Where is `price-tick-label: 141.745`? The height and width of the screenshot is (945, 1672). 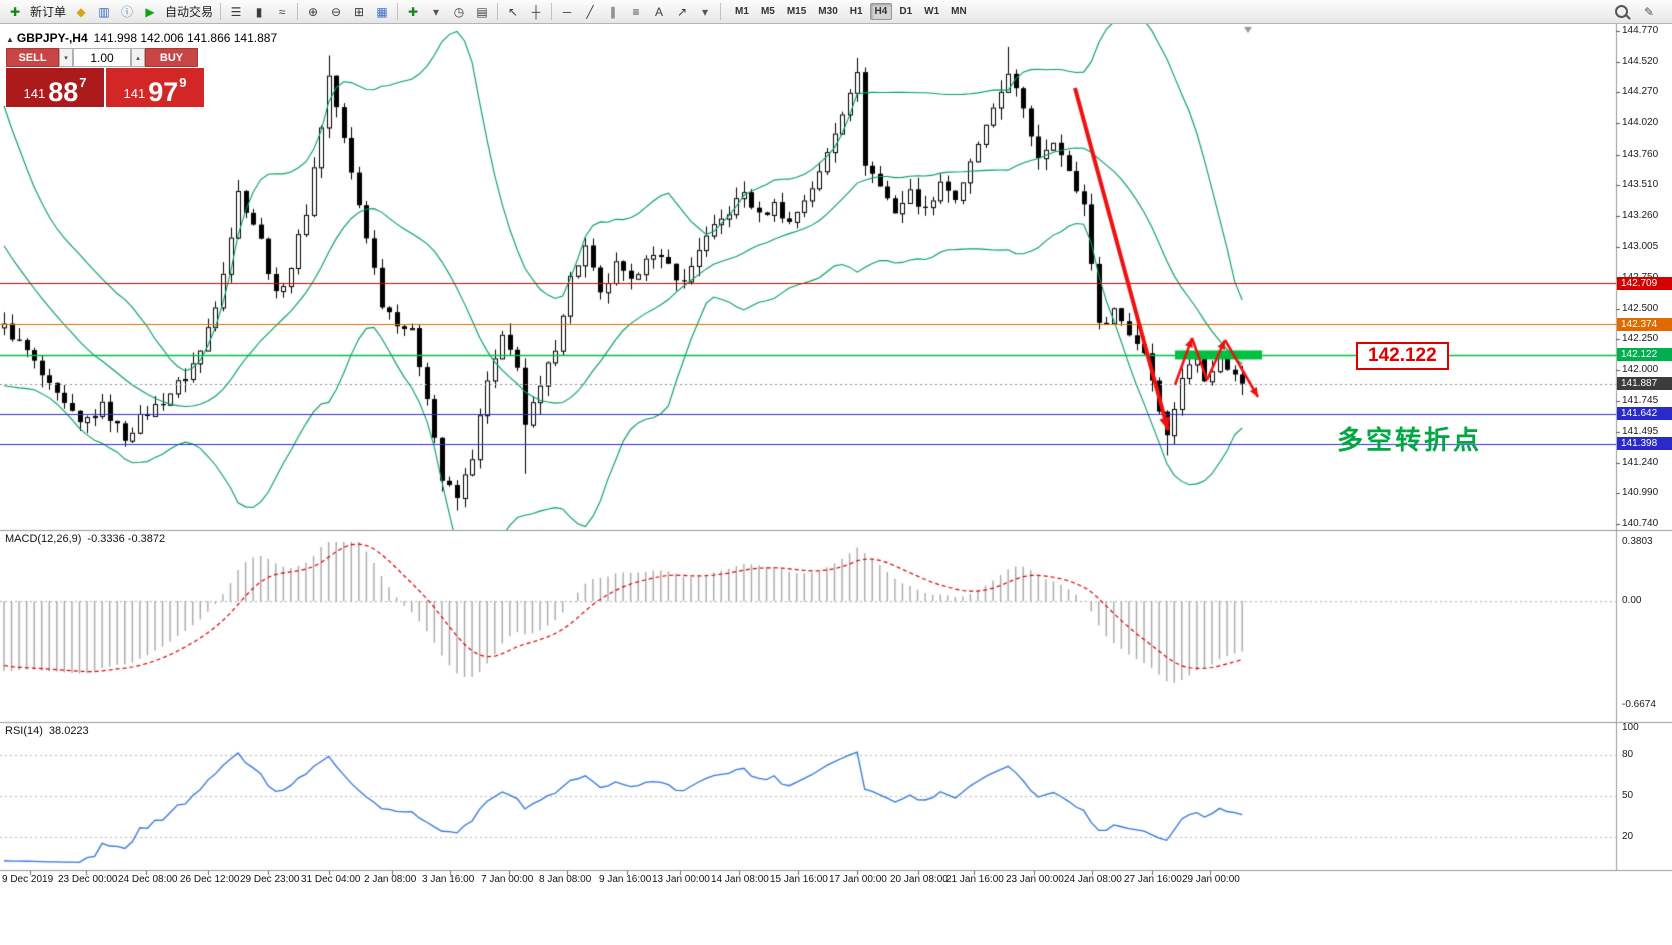 price-tick-label: 141.745 is located at coordinates (1640, 401).